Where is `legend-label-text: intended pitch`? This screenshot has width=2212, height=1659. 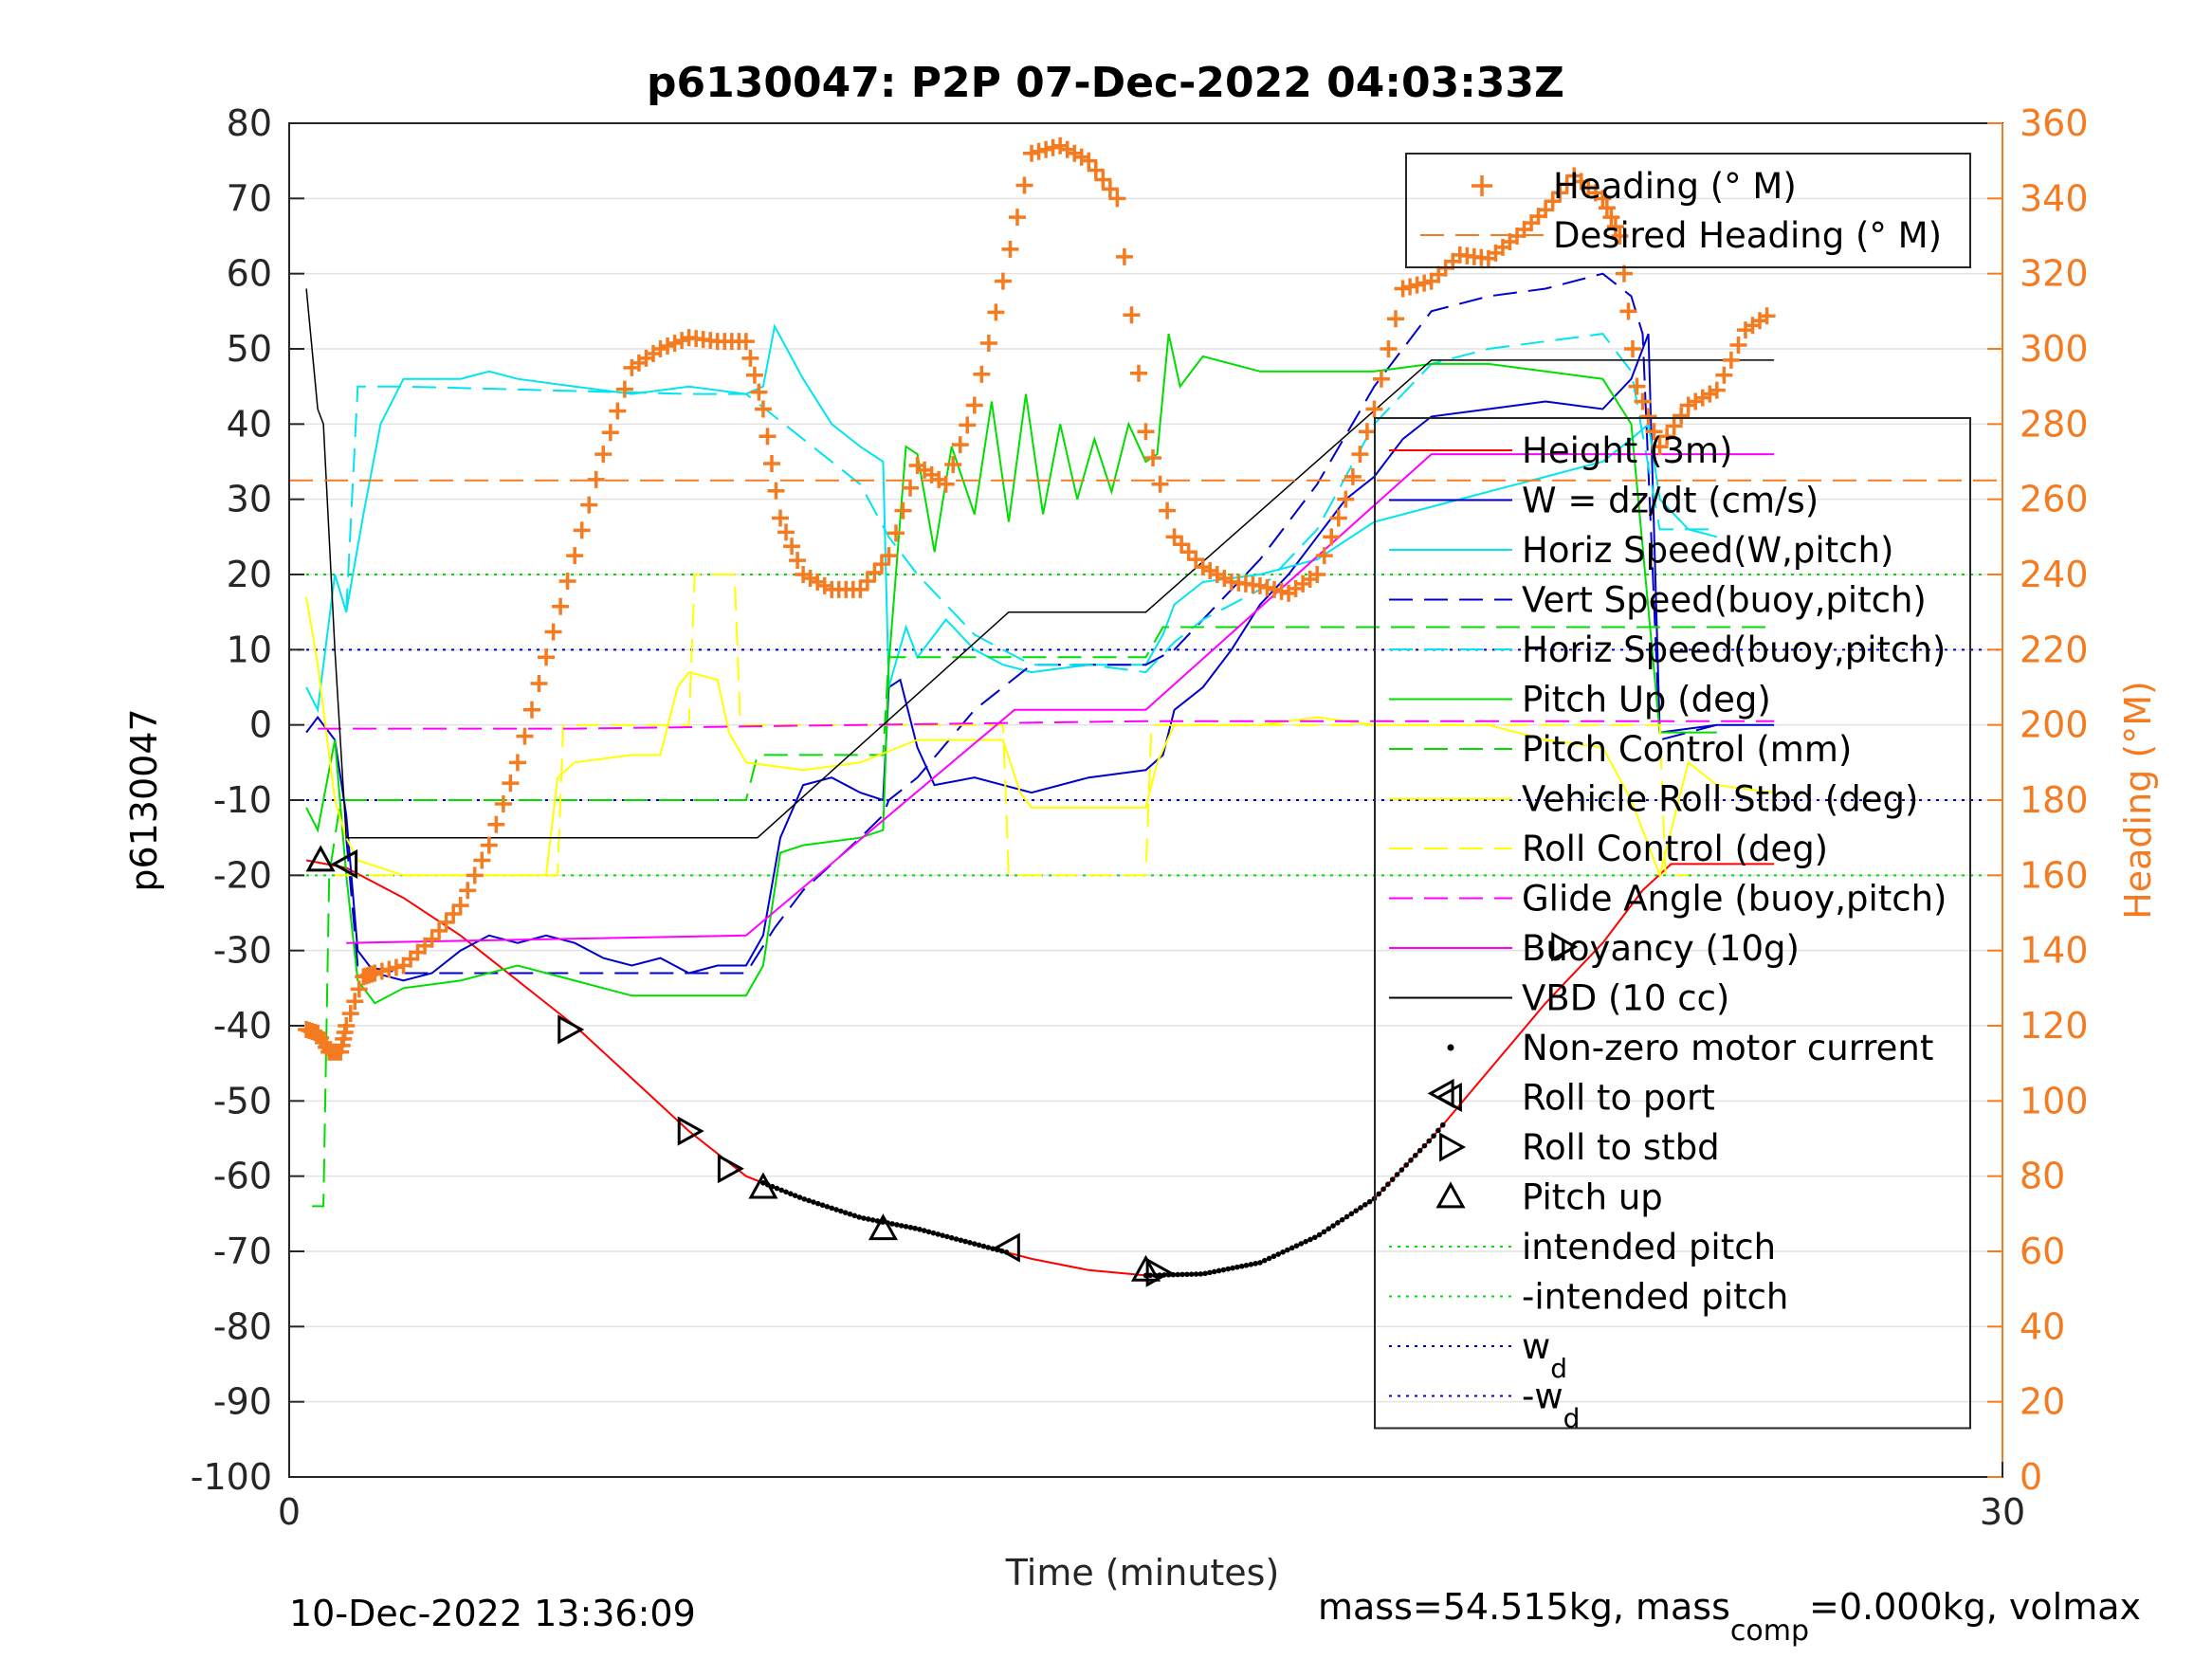 legend-label-text: intended pitch is located at coordinates (1649, 1247).